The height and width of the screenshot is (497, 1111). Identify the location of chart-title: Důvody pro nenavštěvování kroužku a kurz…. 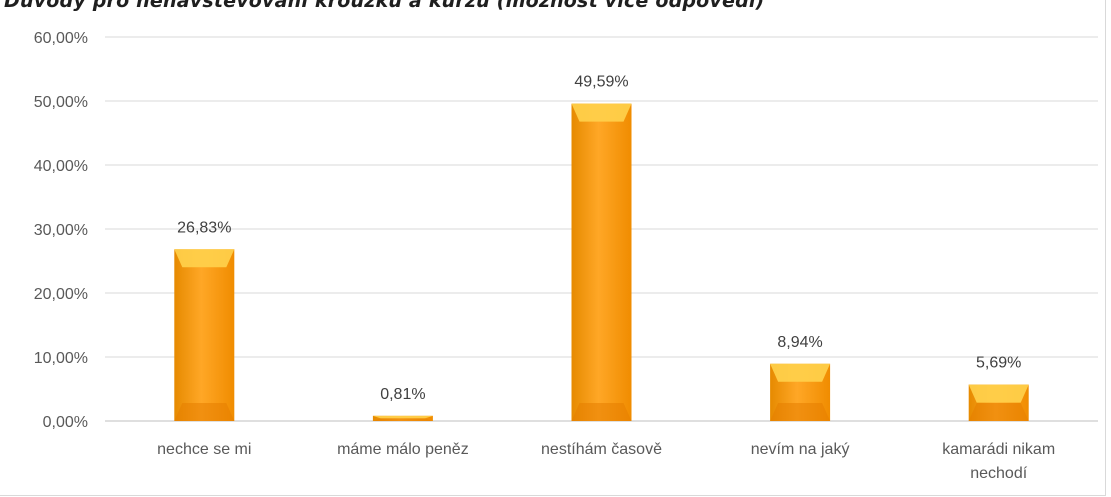
(384, 6).